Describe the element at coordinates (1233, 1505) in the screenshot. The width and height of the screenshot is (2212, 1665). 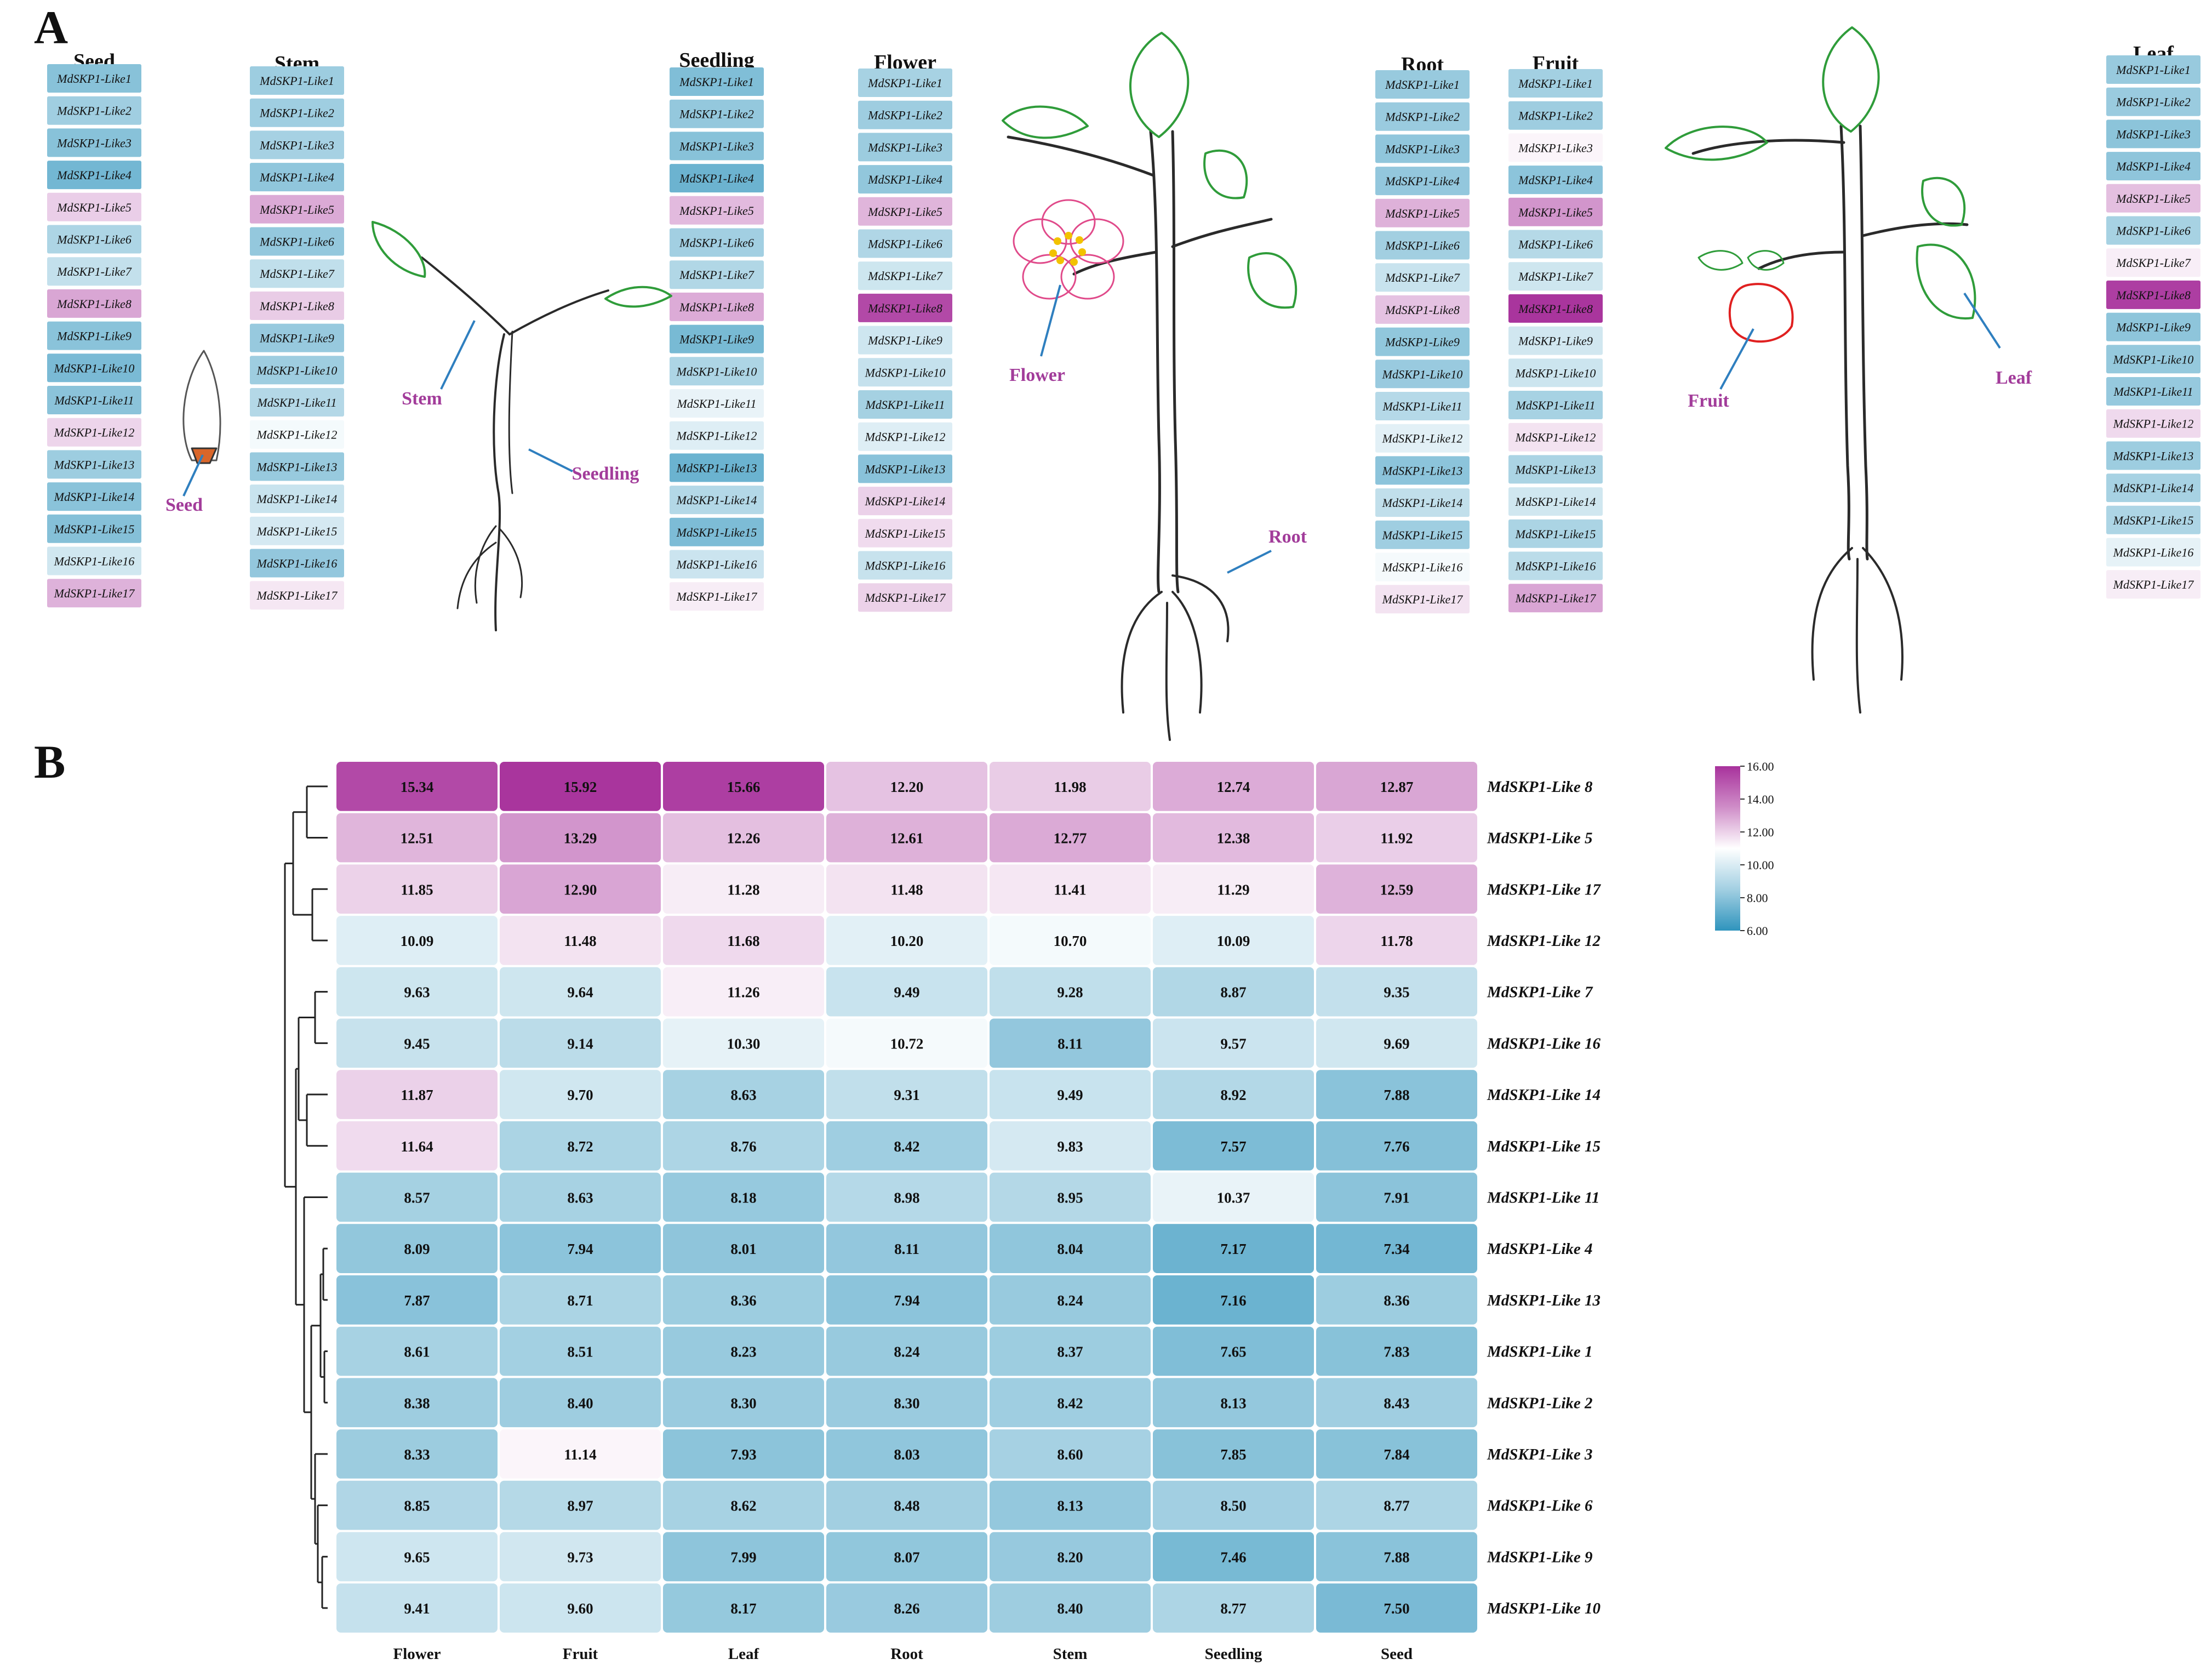
I see `heatmap-cell-mdskp1-like-6-seedling` at that location.